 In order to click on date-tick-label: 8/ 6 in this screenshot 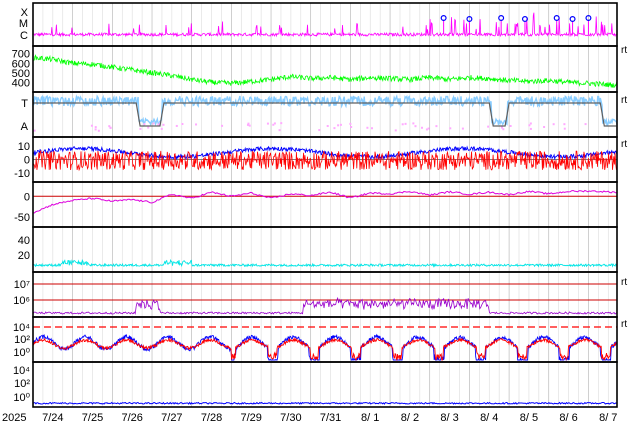, I will do `click(568, 418)`.